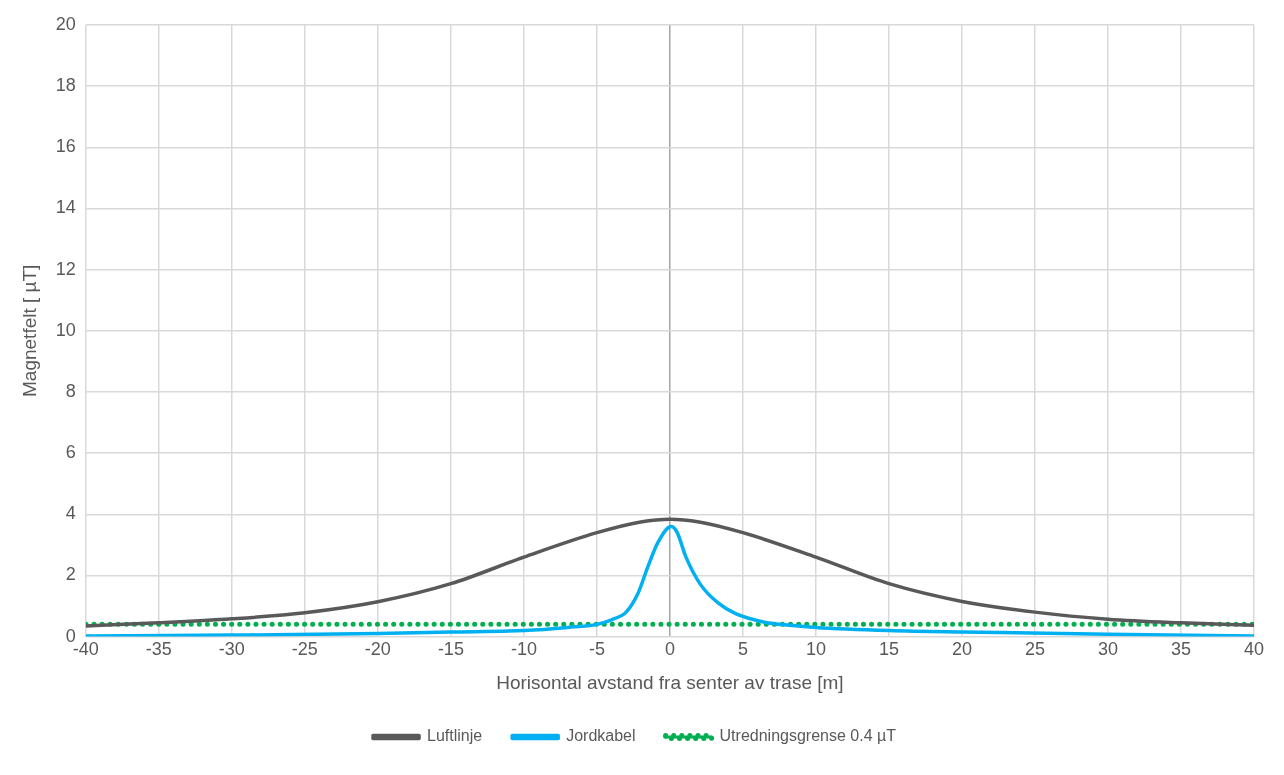 Image resolution: width=1284 pixels, height=775 pixels. What do you see at coordinates (450, 649) in the screenshot?
I see `x-tick-label: -15` at bounding box center [450, 649].